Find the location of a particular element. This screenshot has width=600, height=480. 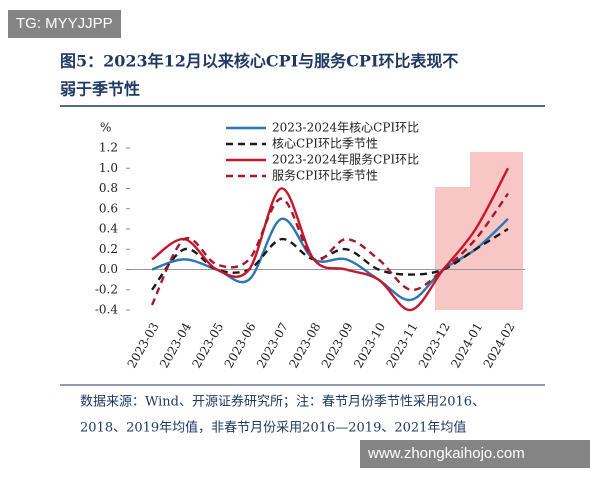

y-tick-label: 0.6 is located at coordinates (108, 208).